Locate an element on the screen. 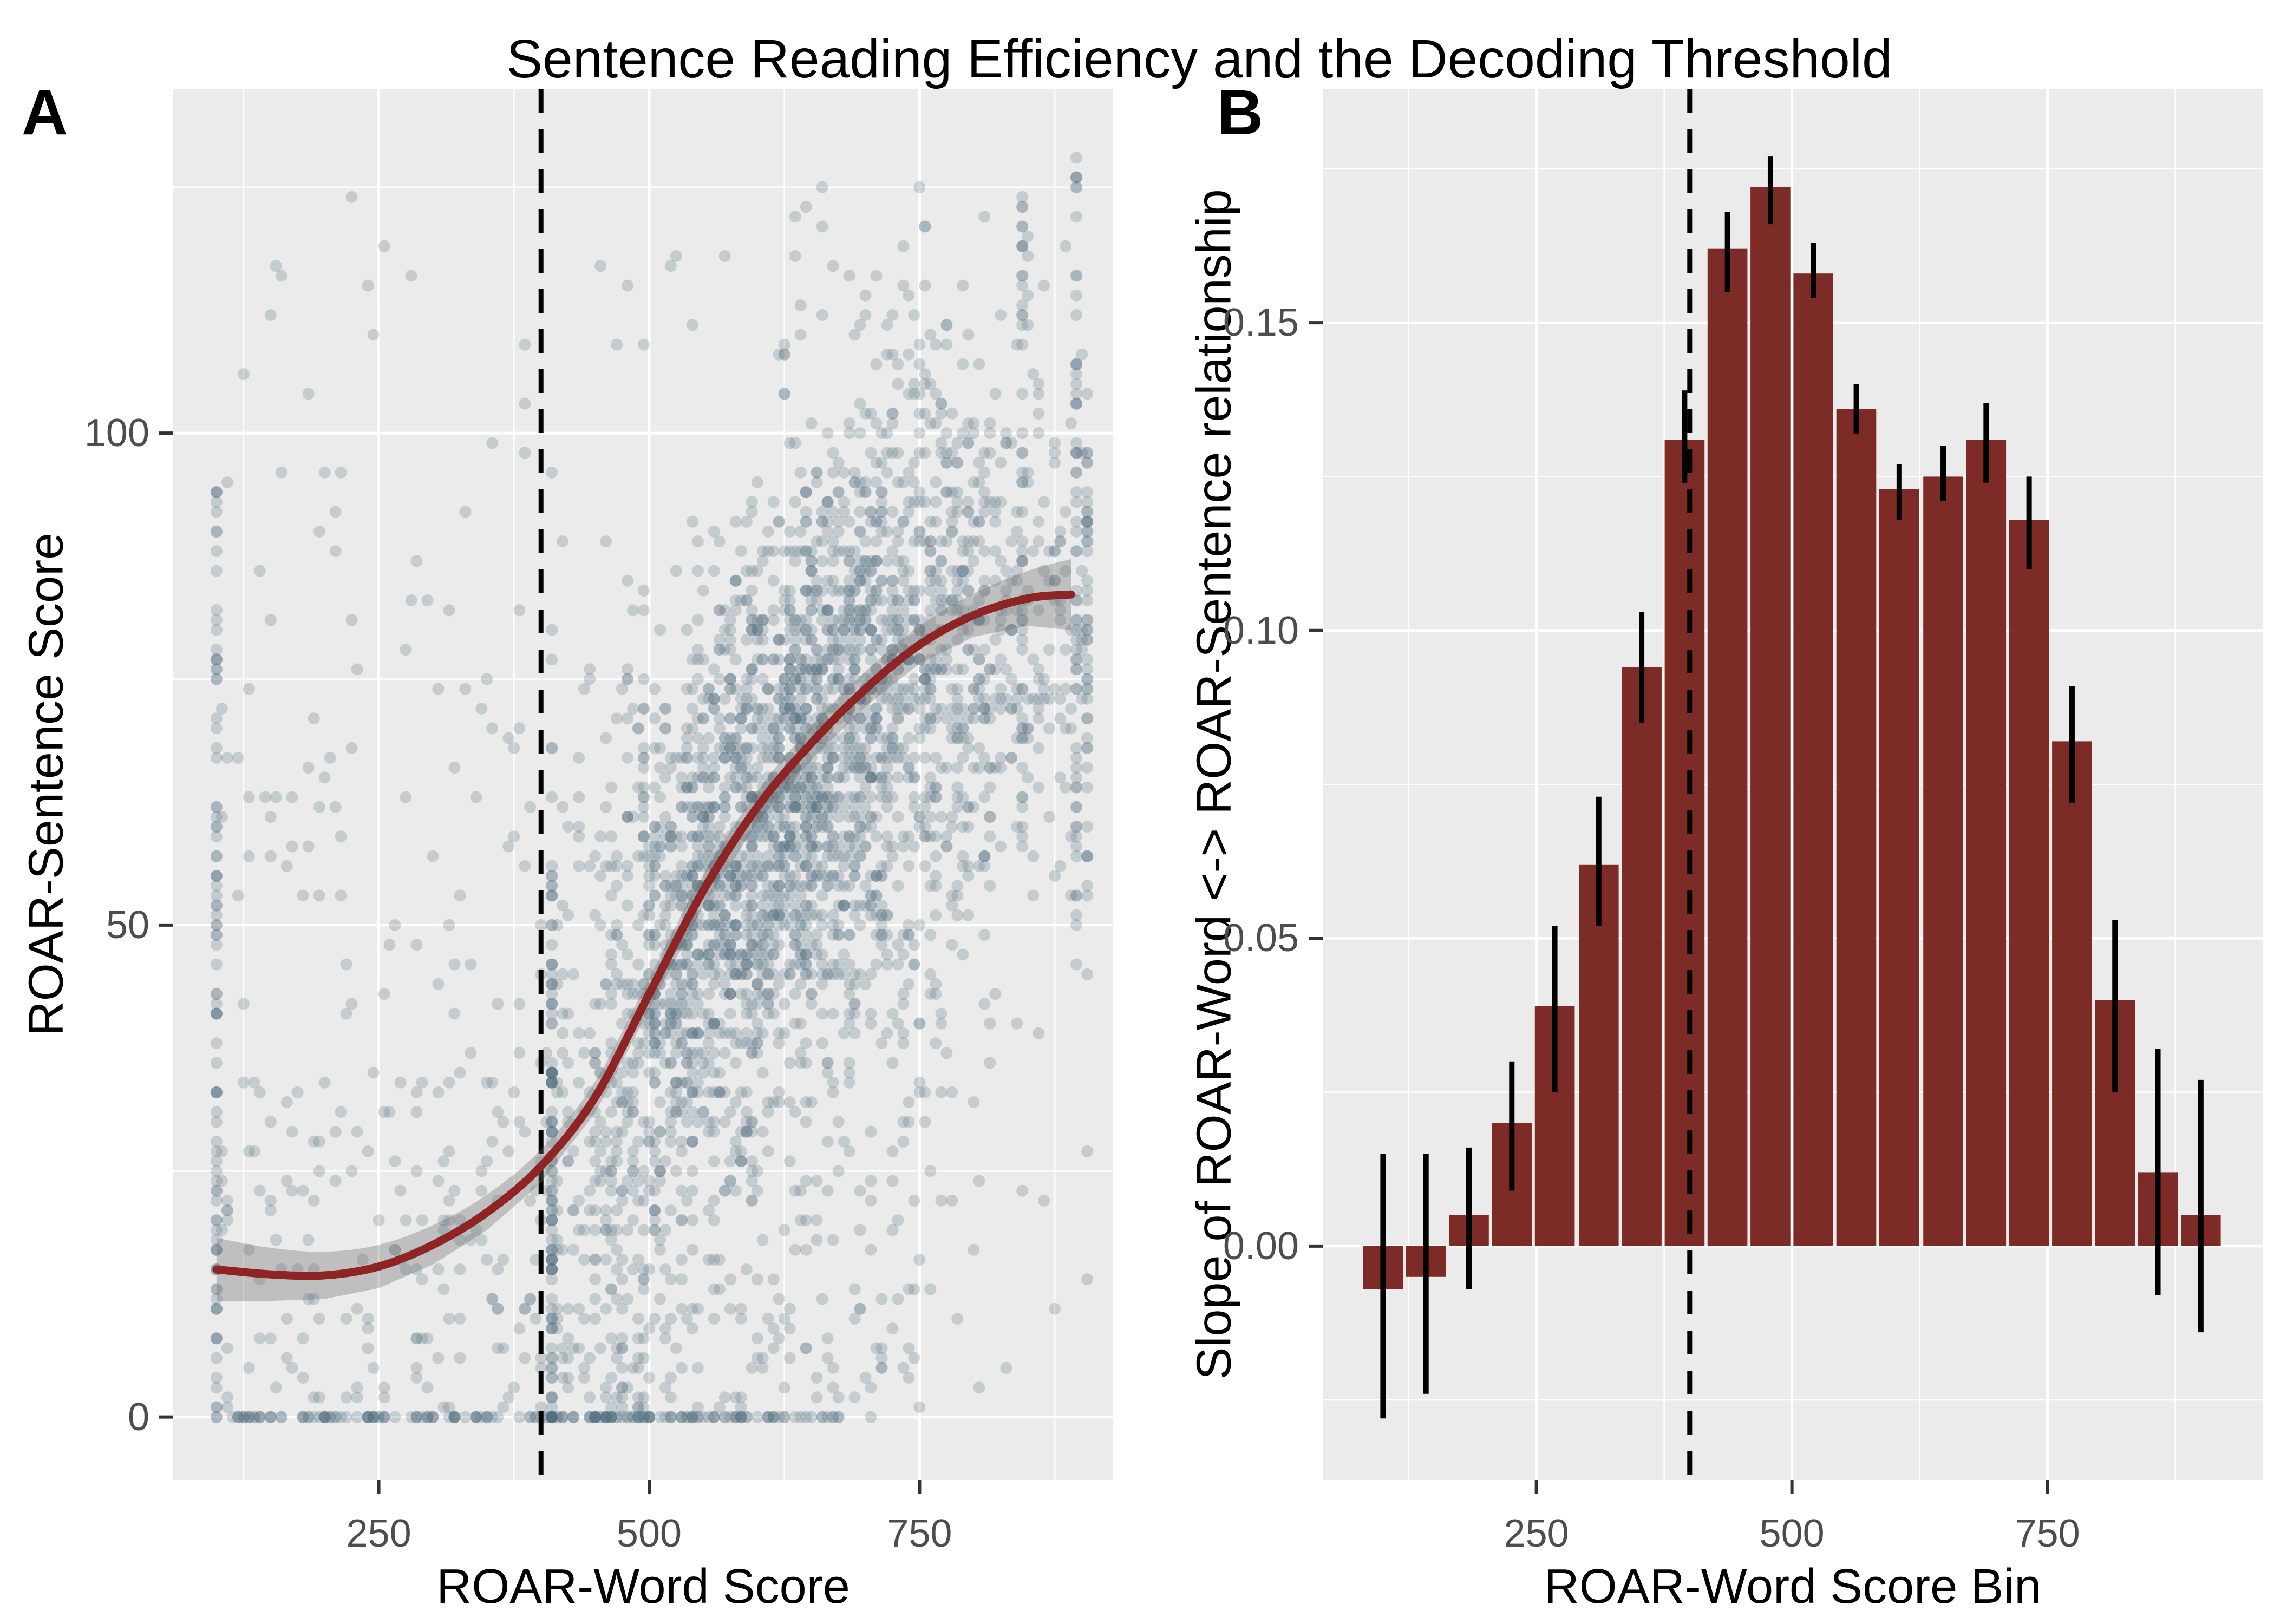 This screenshot has width=2274, height=1624. panel-b-tag: B is located at coordinates (1241, 112).